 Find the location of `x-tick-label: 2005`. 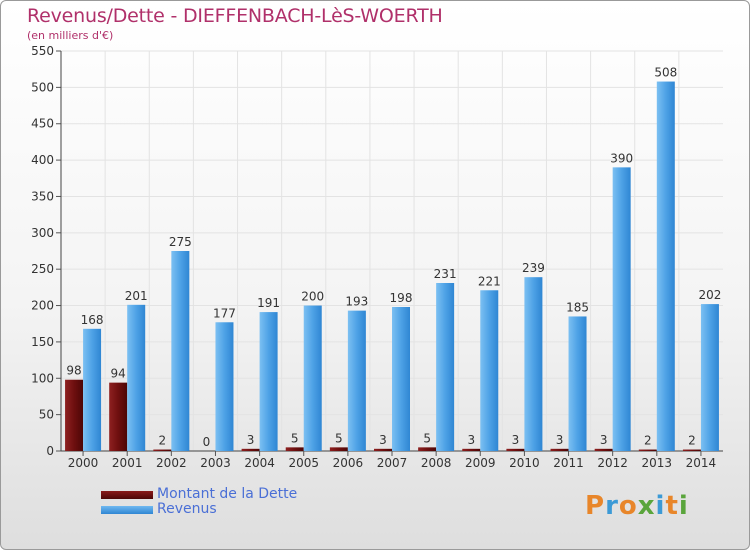

x-tick-label: 2005 is located at coordinates (303, 463).